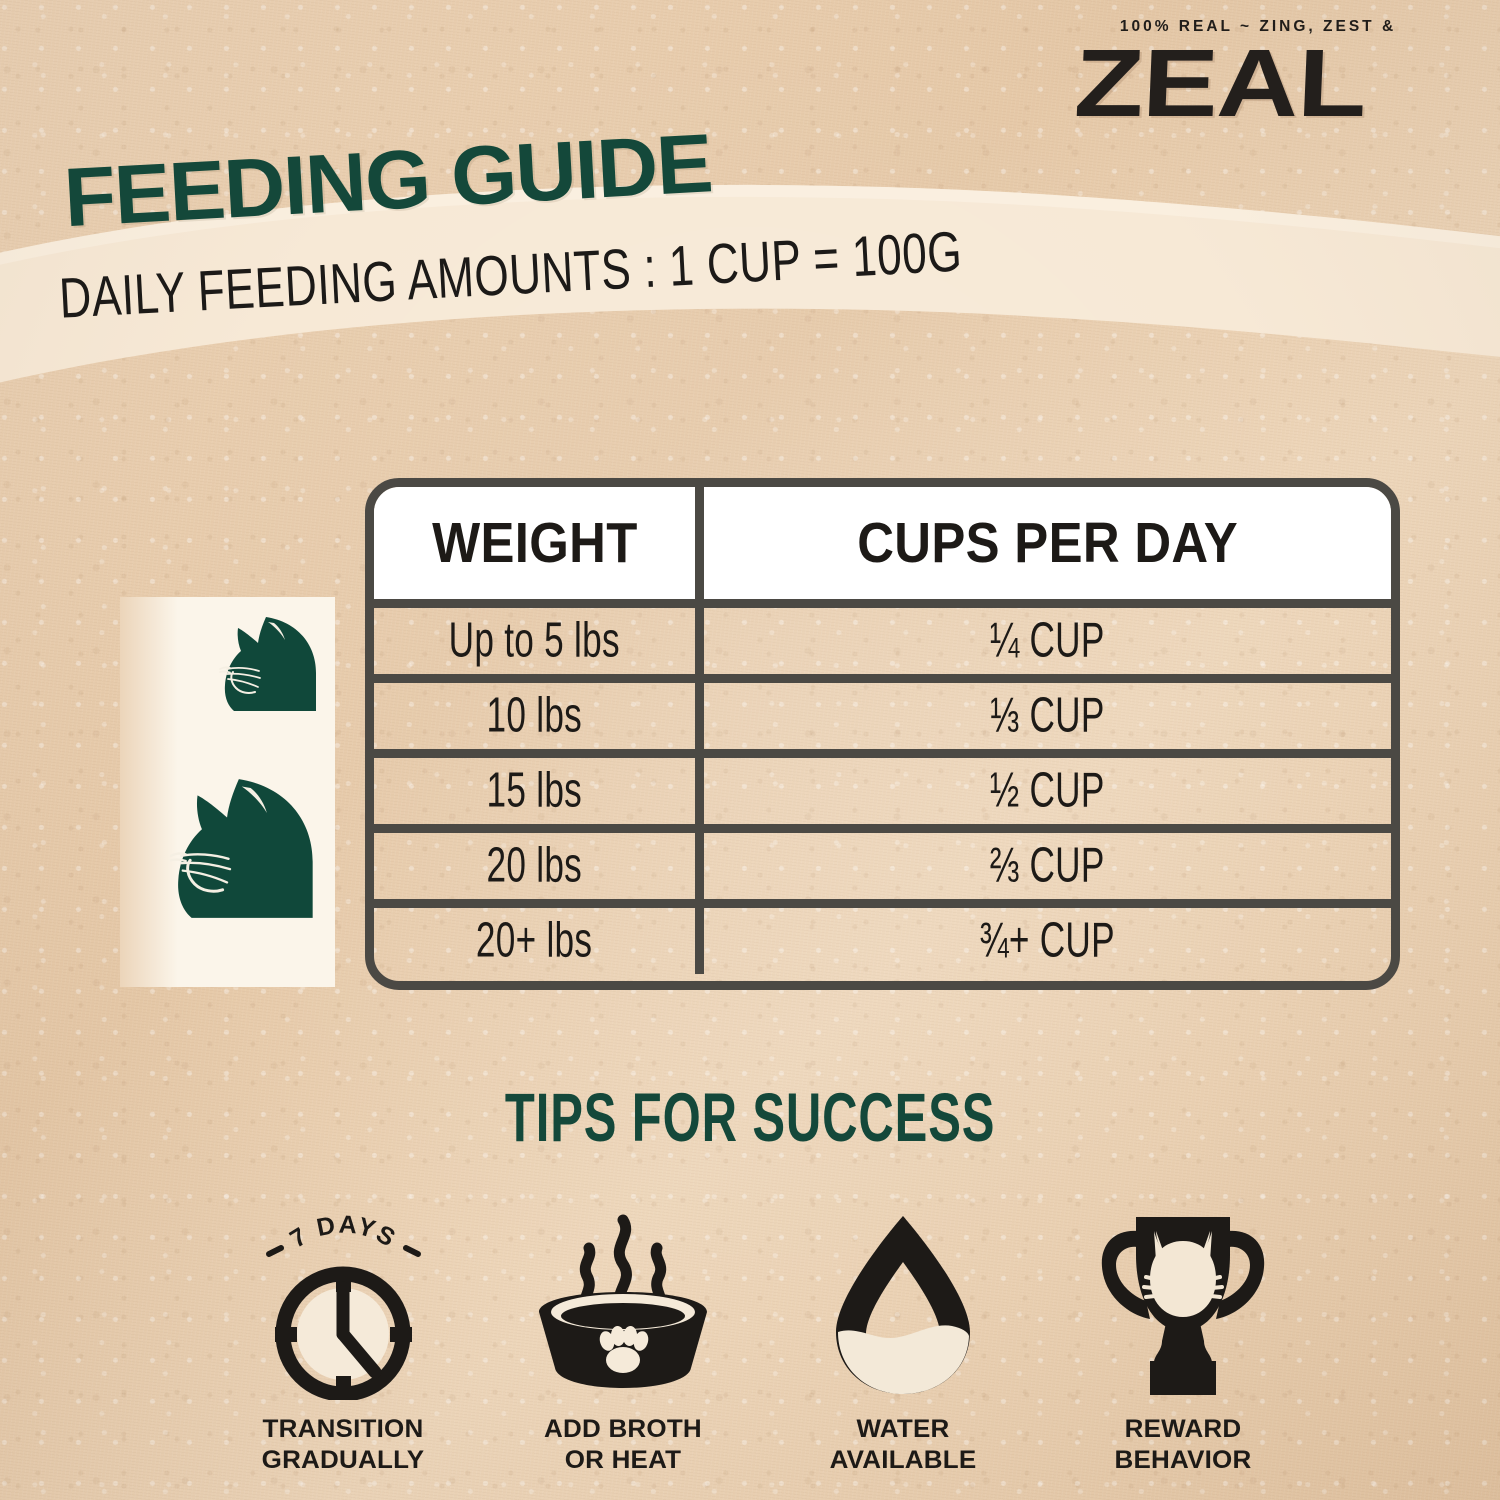  Describe the element at coordinates (534, 790) in the screenshot. I see `cell-weight-label: 15 lbs` at that location.